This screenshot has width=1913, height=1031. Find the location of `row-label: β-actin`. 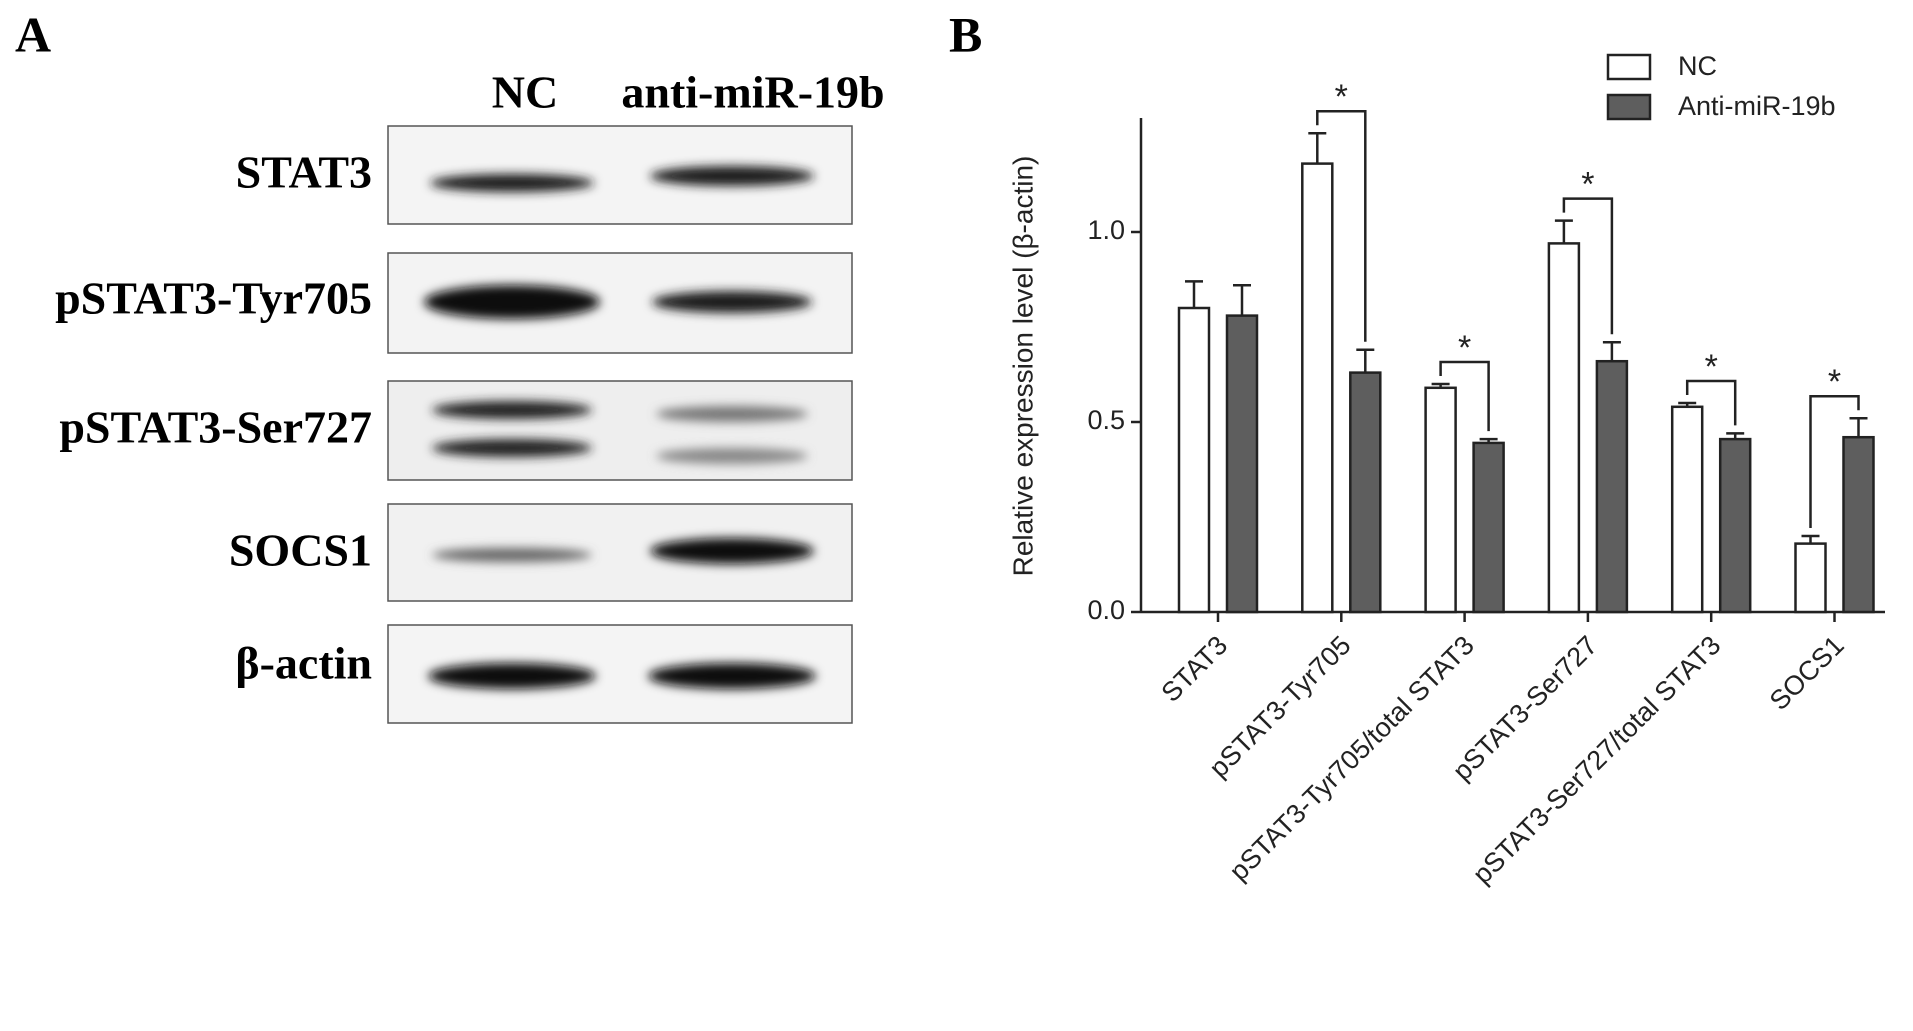

row-label: β-actin is located at coordinates (303, 663).